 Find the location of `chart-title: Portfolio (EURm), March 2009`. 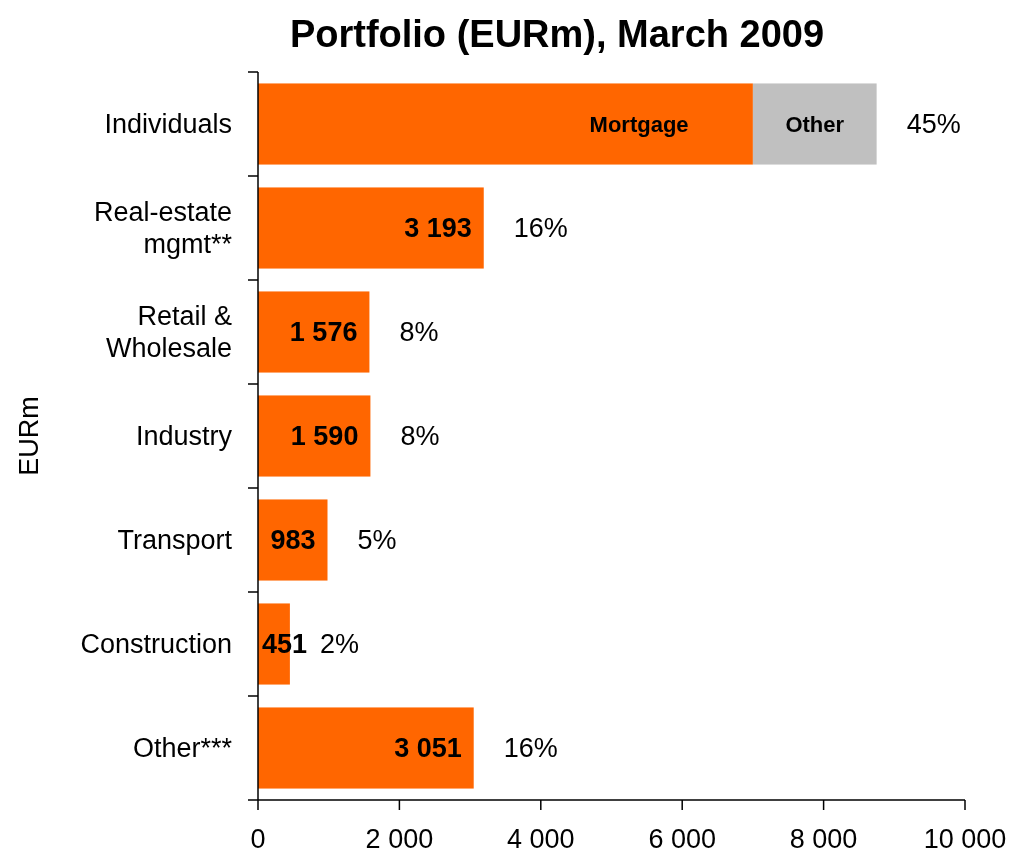

chart-title: Portfolio (EURm), March 2009 is located at coordinates (557, 34).